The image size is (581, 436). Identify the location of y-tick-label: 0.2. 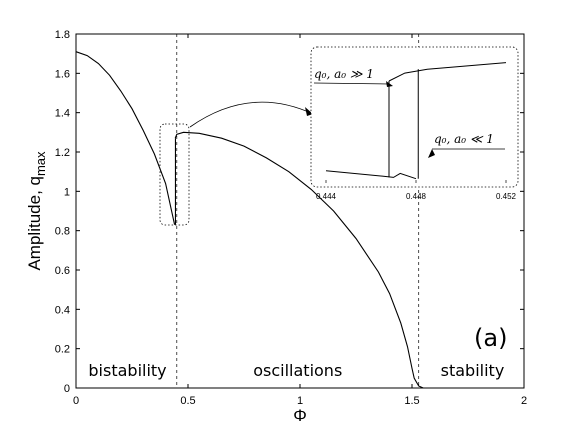
(62, 350).